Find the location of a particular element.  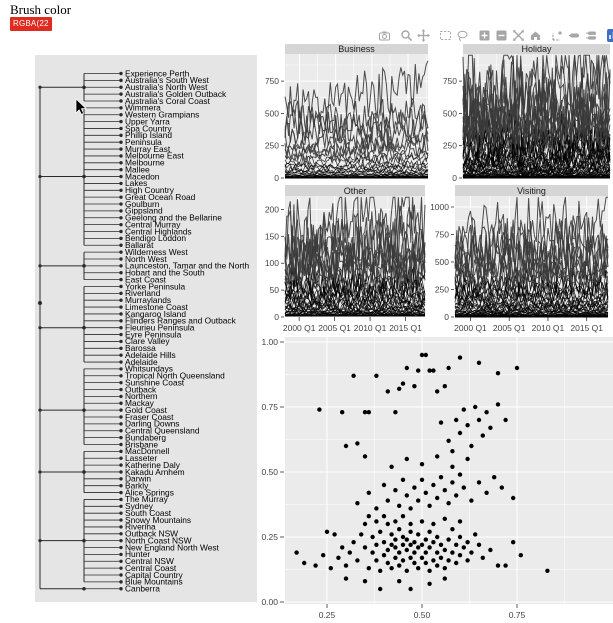

svg-text: Other is located at coordinates (355, 191).